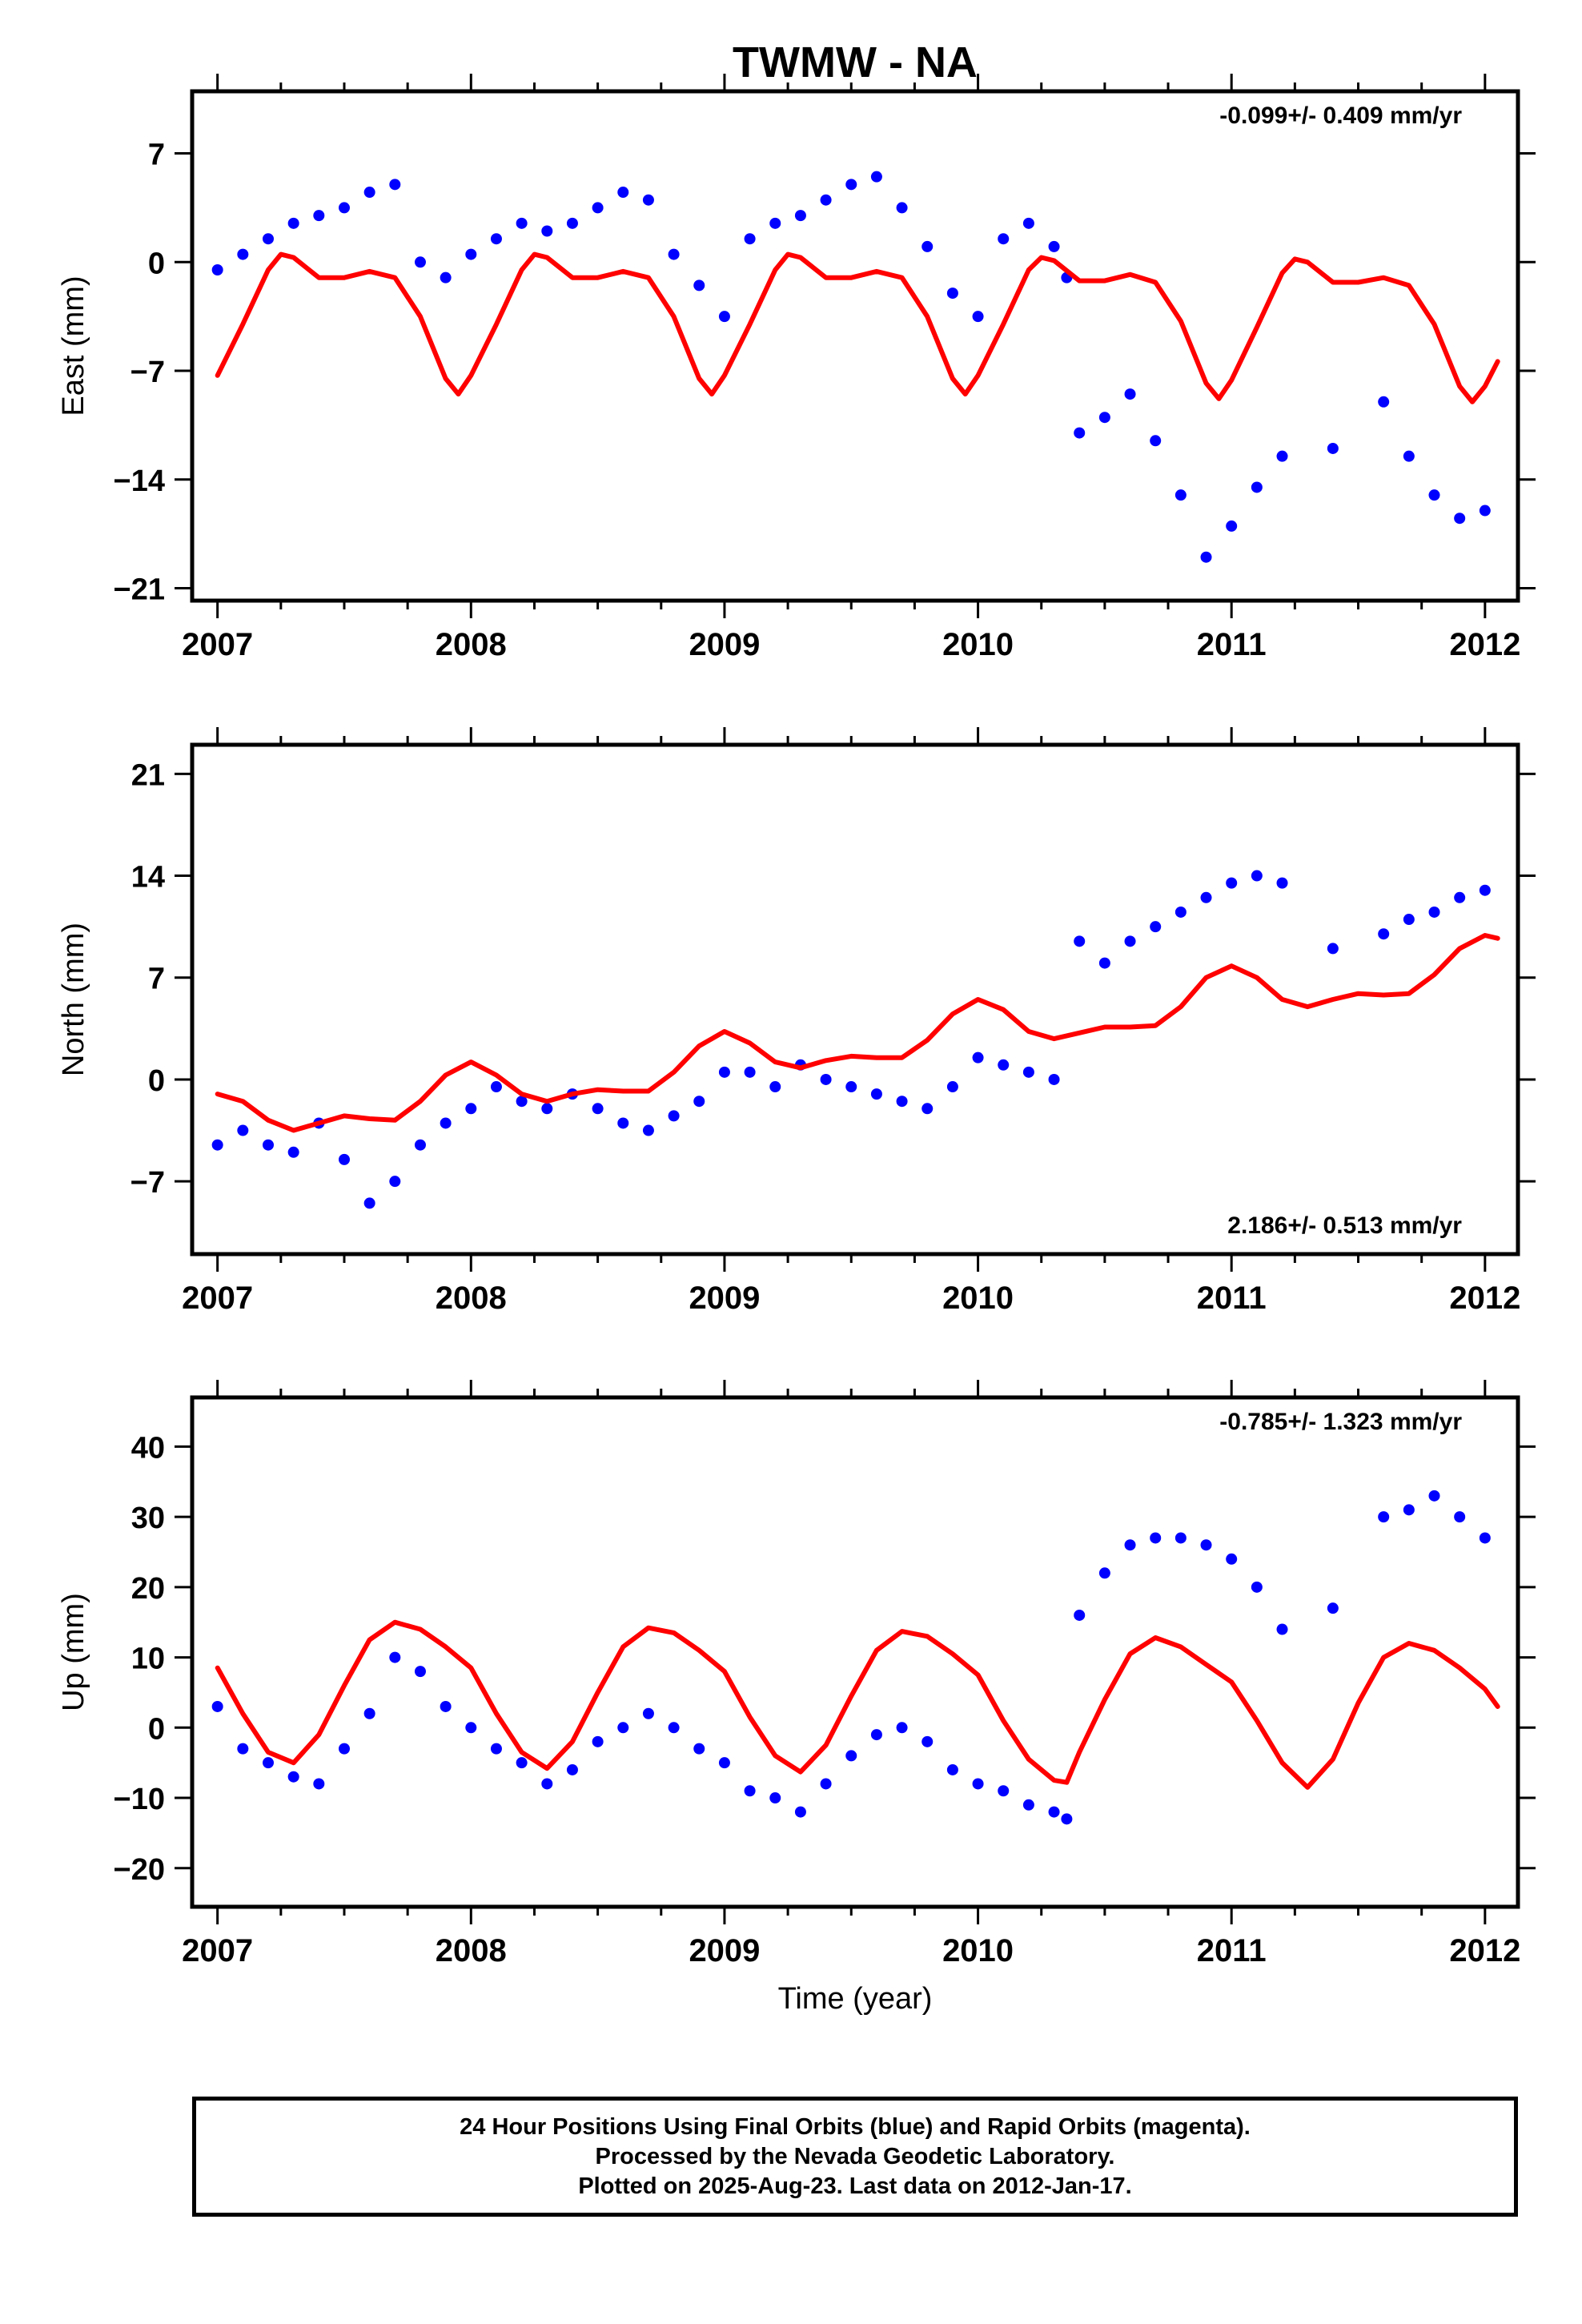  I want to click on velocity-label: 2.186+/- 0.513 mm/yr, so click(1344, 1225).